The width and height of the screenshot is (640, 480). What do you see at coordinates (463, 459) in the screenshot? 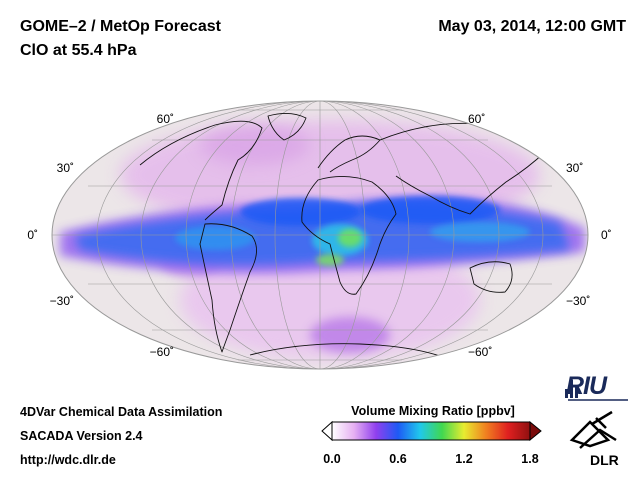
I see `colorbar-tick-2: 1.2` at bounding box center [463, 459].